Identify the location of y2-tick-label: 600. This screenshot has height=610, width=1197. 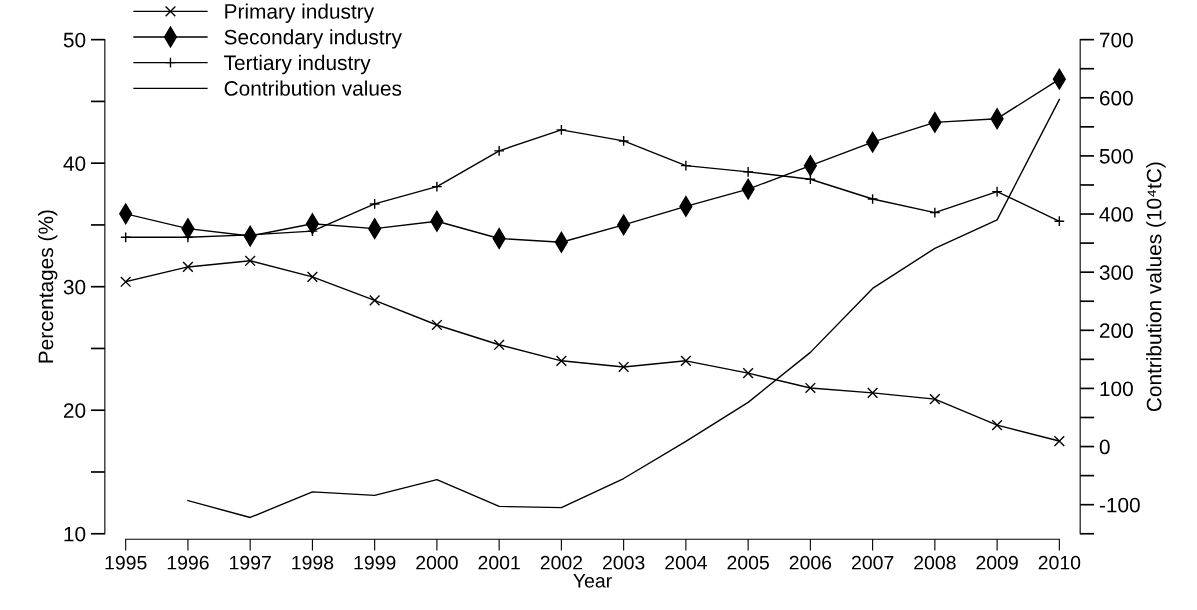
(1116, 98).